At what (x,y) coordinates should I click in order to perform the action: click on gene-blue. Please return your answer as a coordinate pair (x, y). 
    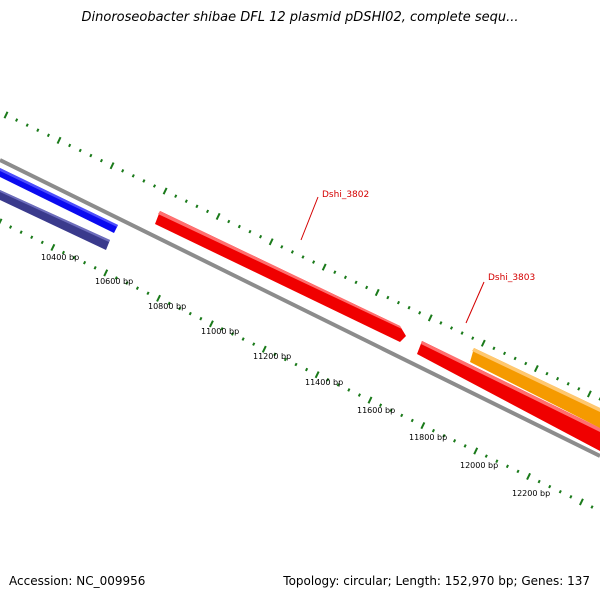
    Looking at the image, I should click on (59, 200).